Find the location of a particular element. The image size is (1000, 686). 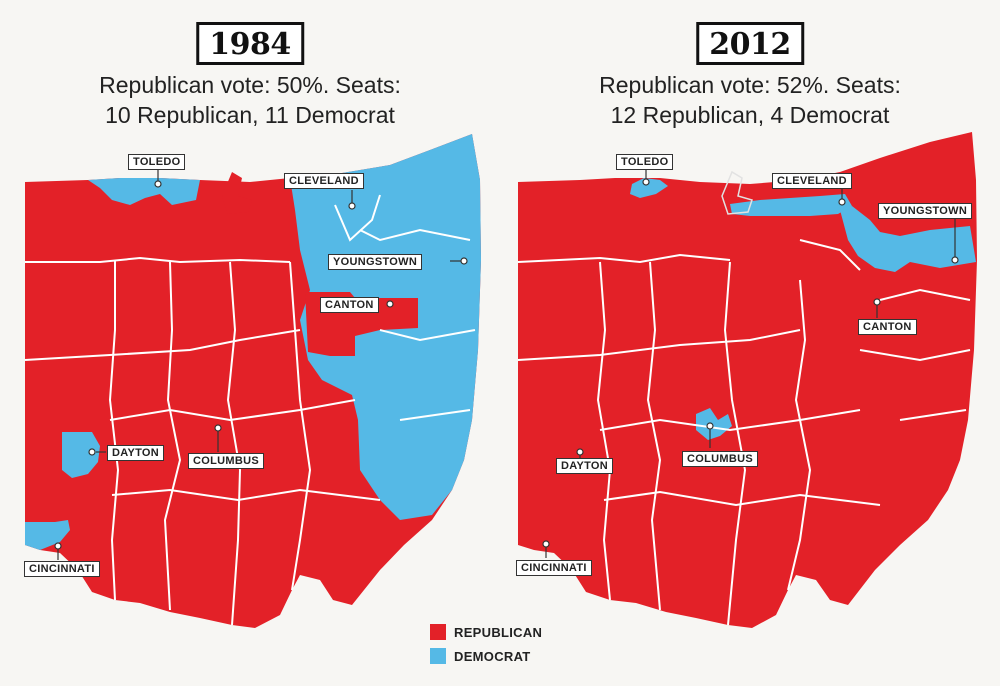

legend-swatch-democrat is located at coordinates (438, 656).